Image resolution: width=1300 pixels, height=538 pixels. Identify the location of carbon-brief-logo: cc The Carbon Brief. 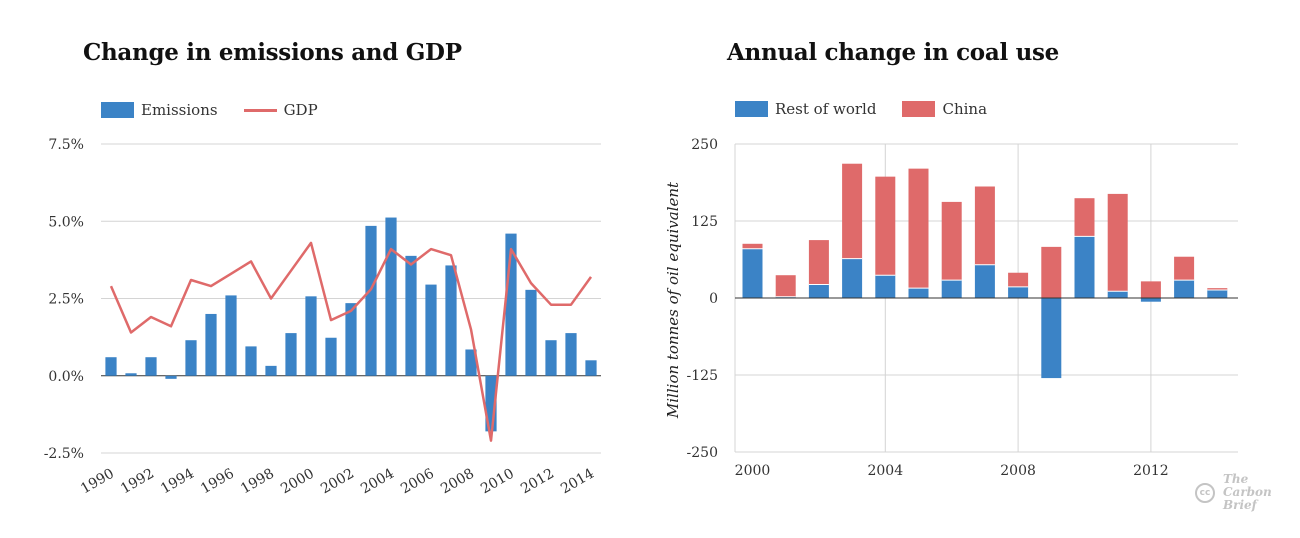
(1233, 492).